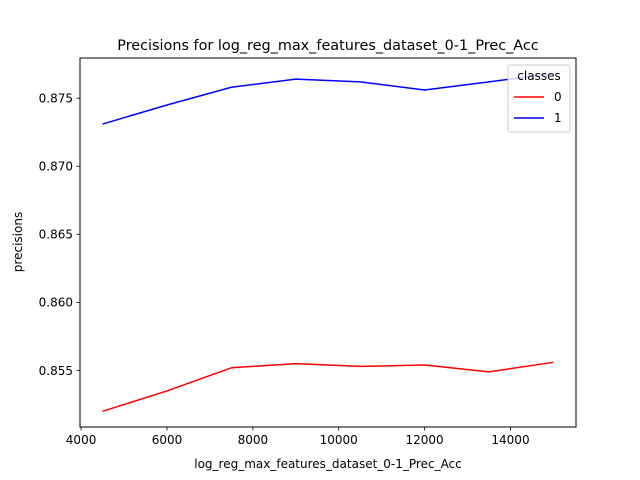 Image resolution: width=640 pixels, height=480 pixels. What do you see at coordinates (558, 97) in the screenshot?
I see `legend-label-0: 0` at bounding box center [558, 97].